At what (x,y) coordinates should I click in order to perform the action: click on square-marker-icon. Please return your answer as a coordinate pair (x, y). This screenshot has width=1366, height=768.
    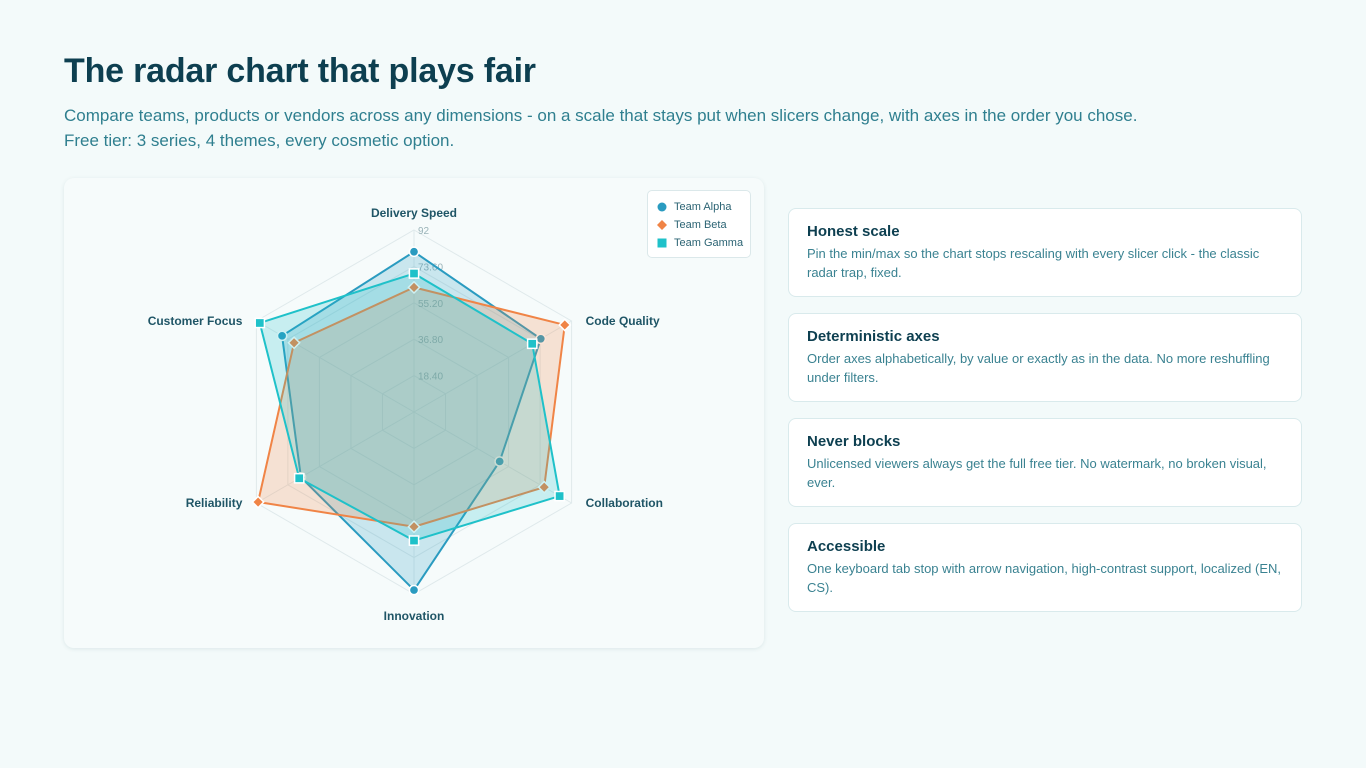
    Looking at the image, I should click on (662, 243).